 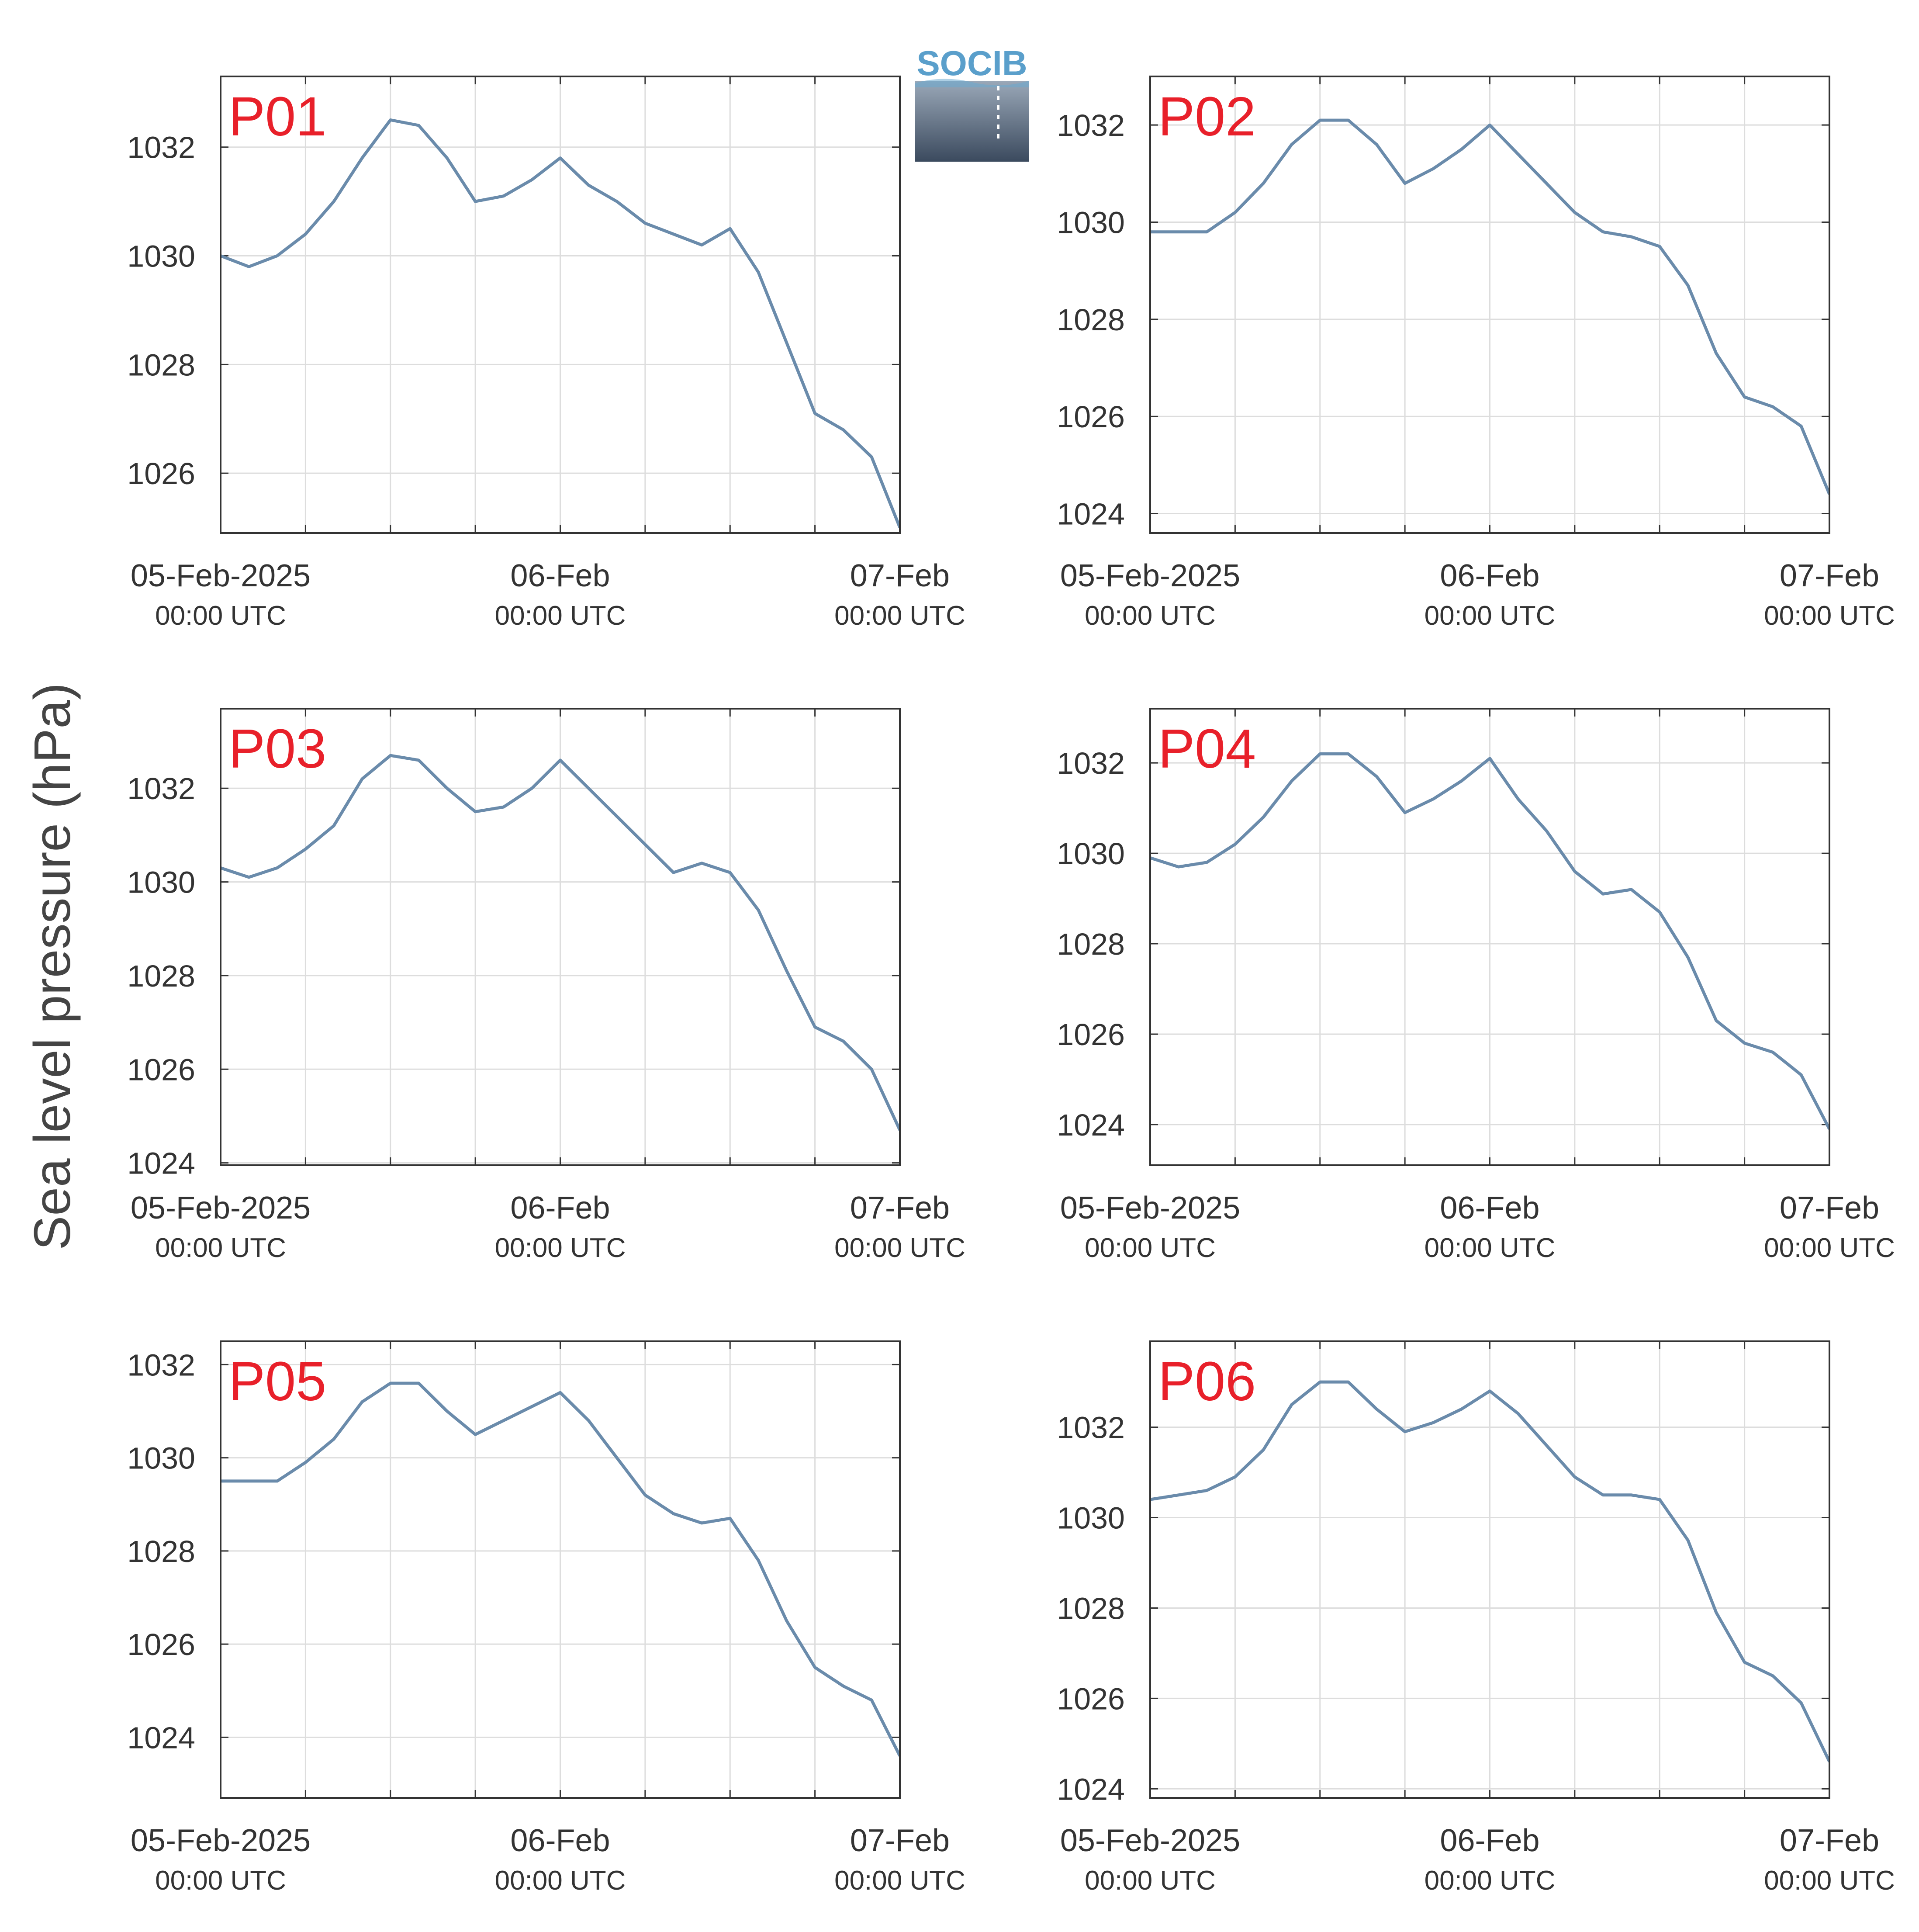 What do you see at coordinates (1207, 116) in the screenshot?
I see `panel-label: P02` at bounding box center [1207, 116].